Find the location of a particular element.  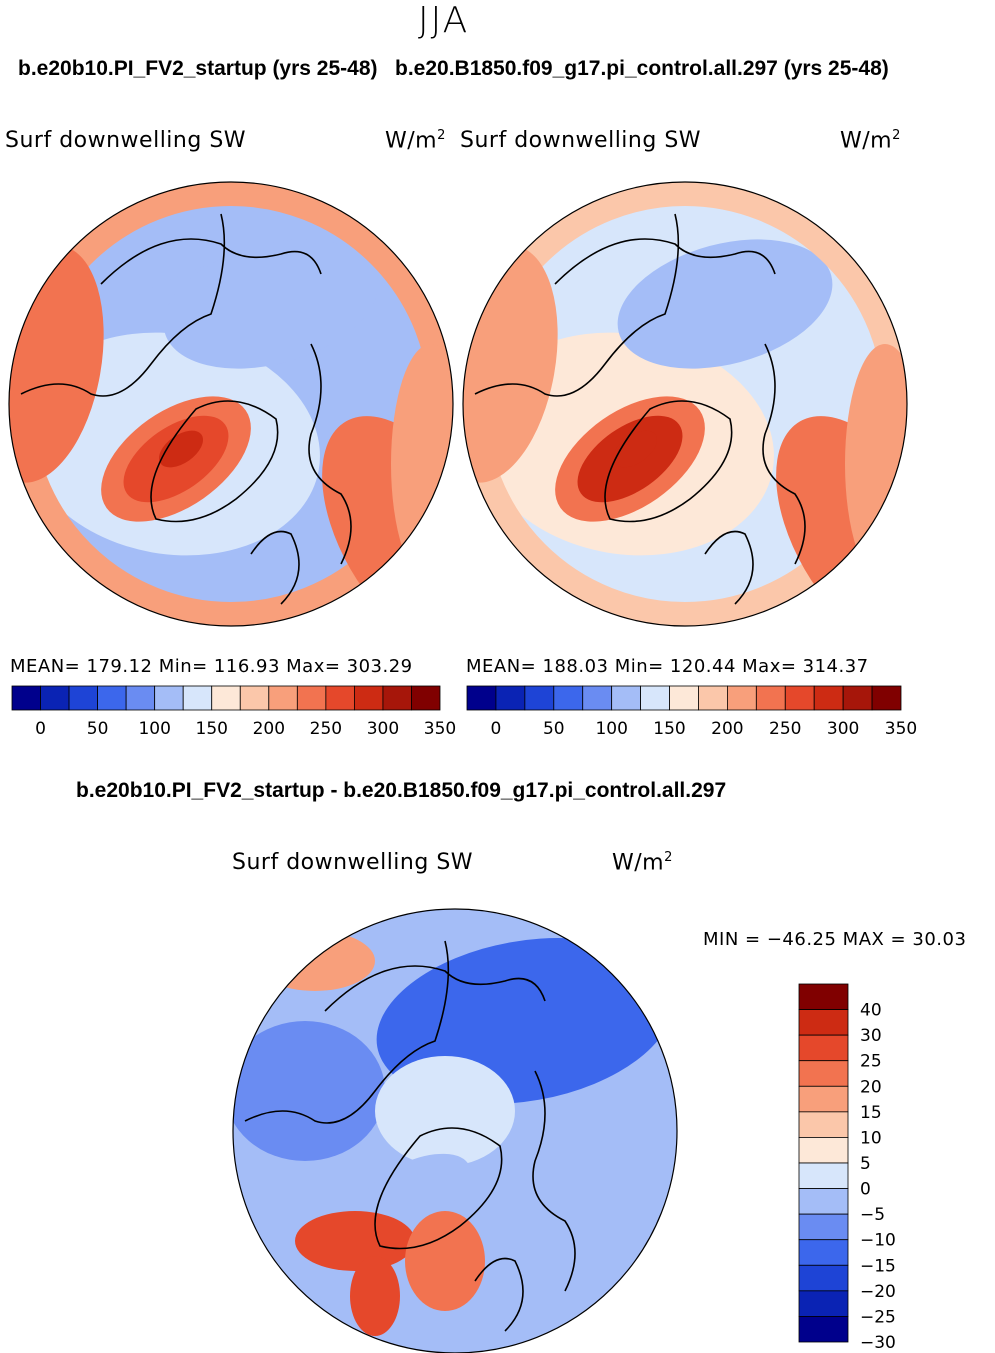

map-0-outline is located at coordinates (231, 404).